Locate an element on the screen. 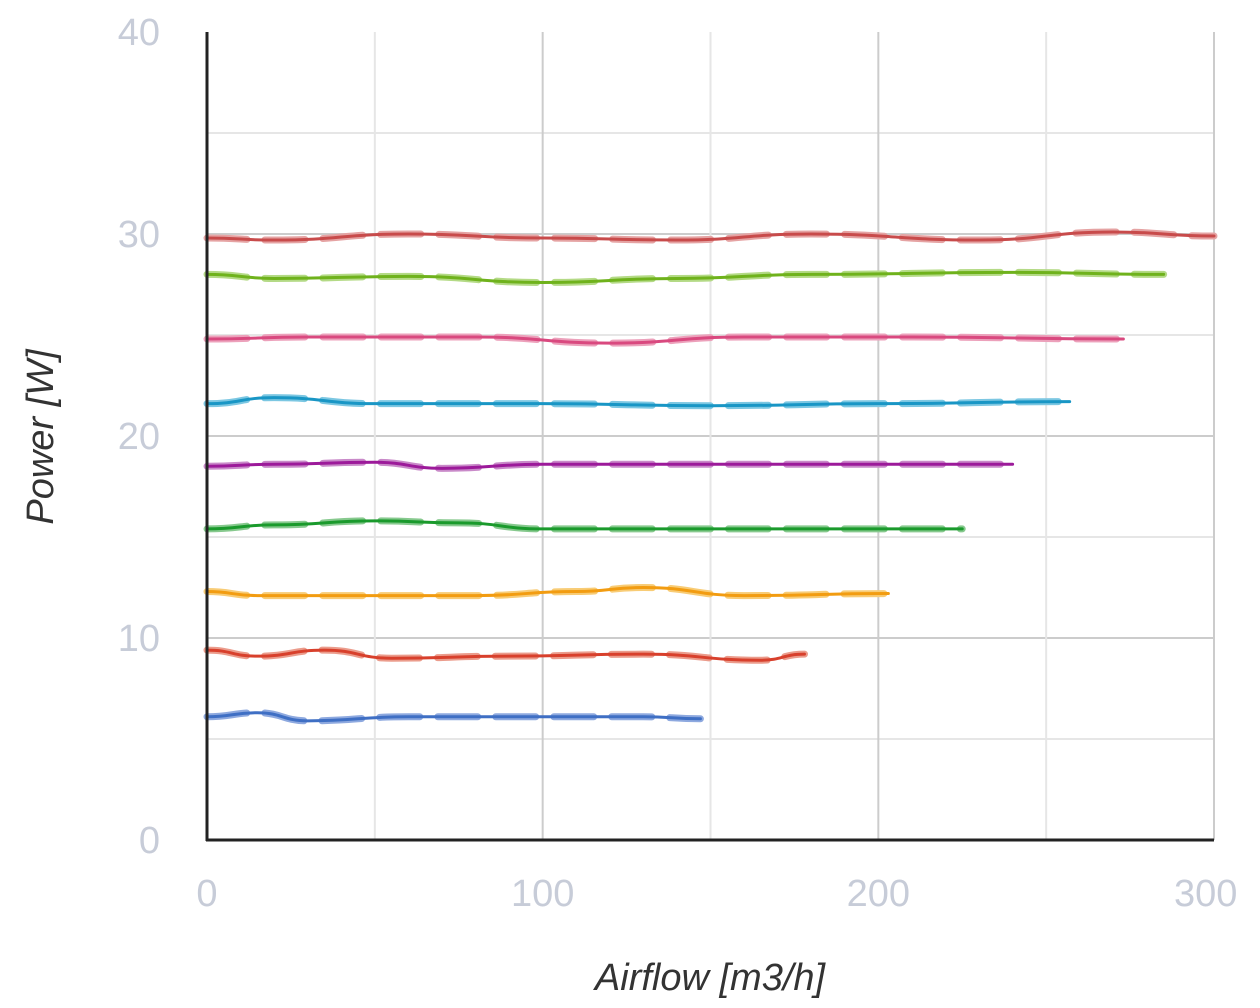  x-tick-label: 0 is located at coordinates (206, 894).